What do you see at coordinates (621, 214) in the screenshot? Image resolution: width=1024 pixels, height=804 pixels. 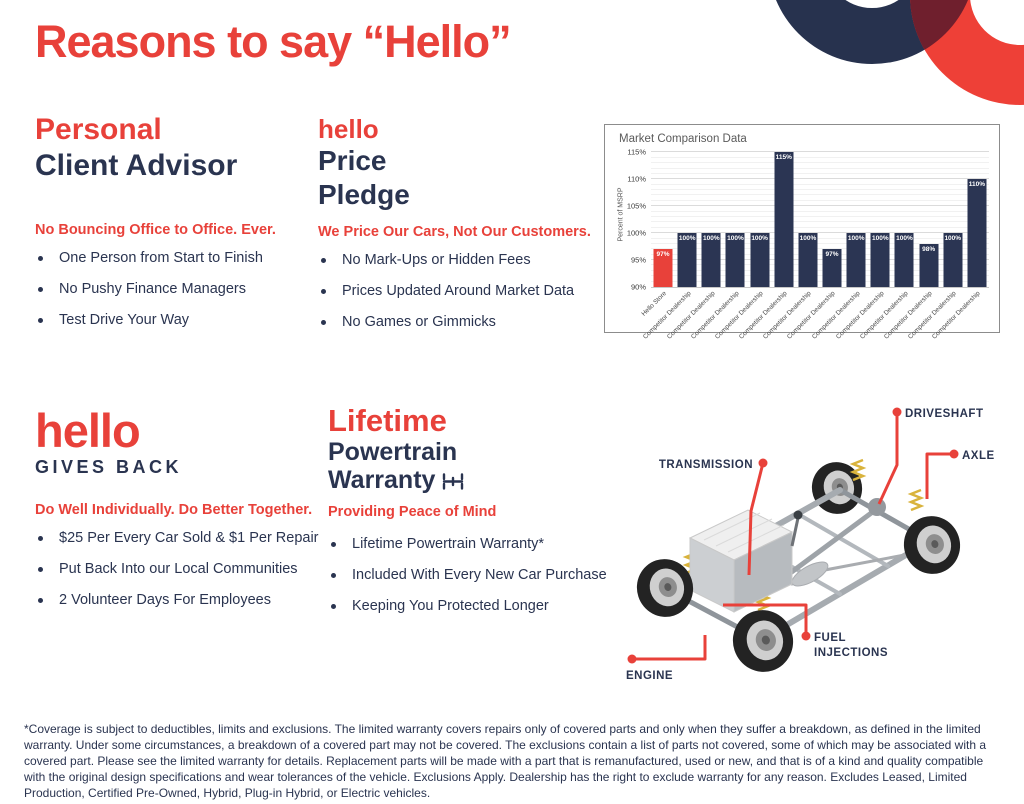 I see `chart-y-axis-label: Percent of MSRP` at bounding box center [621, 214].